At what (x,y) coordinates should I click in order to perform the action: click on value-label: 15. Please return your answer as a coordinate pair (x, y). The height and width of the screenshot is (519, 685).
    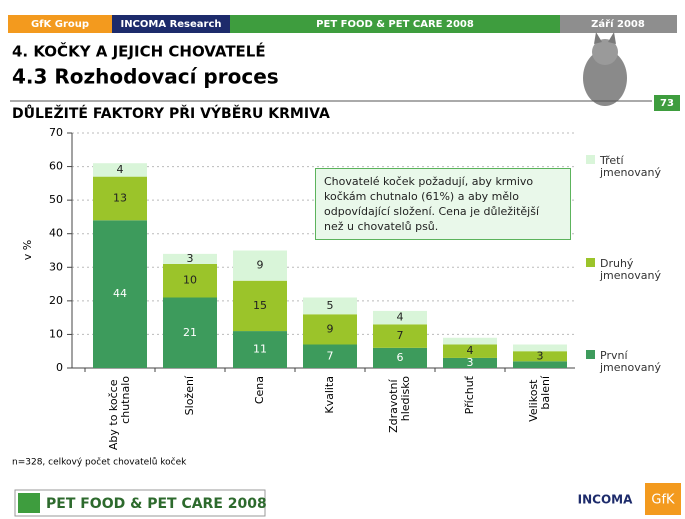
    Looking at the image, I should click on (260, 305).